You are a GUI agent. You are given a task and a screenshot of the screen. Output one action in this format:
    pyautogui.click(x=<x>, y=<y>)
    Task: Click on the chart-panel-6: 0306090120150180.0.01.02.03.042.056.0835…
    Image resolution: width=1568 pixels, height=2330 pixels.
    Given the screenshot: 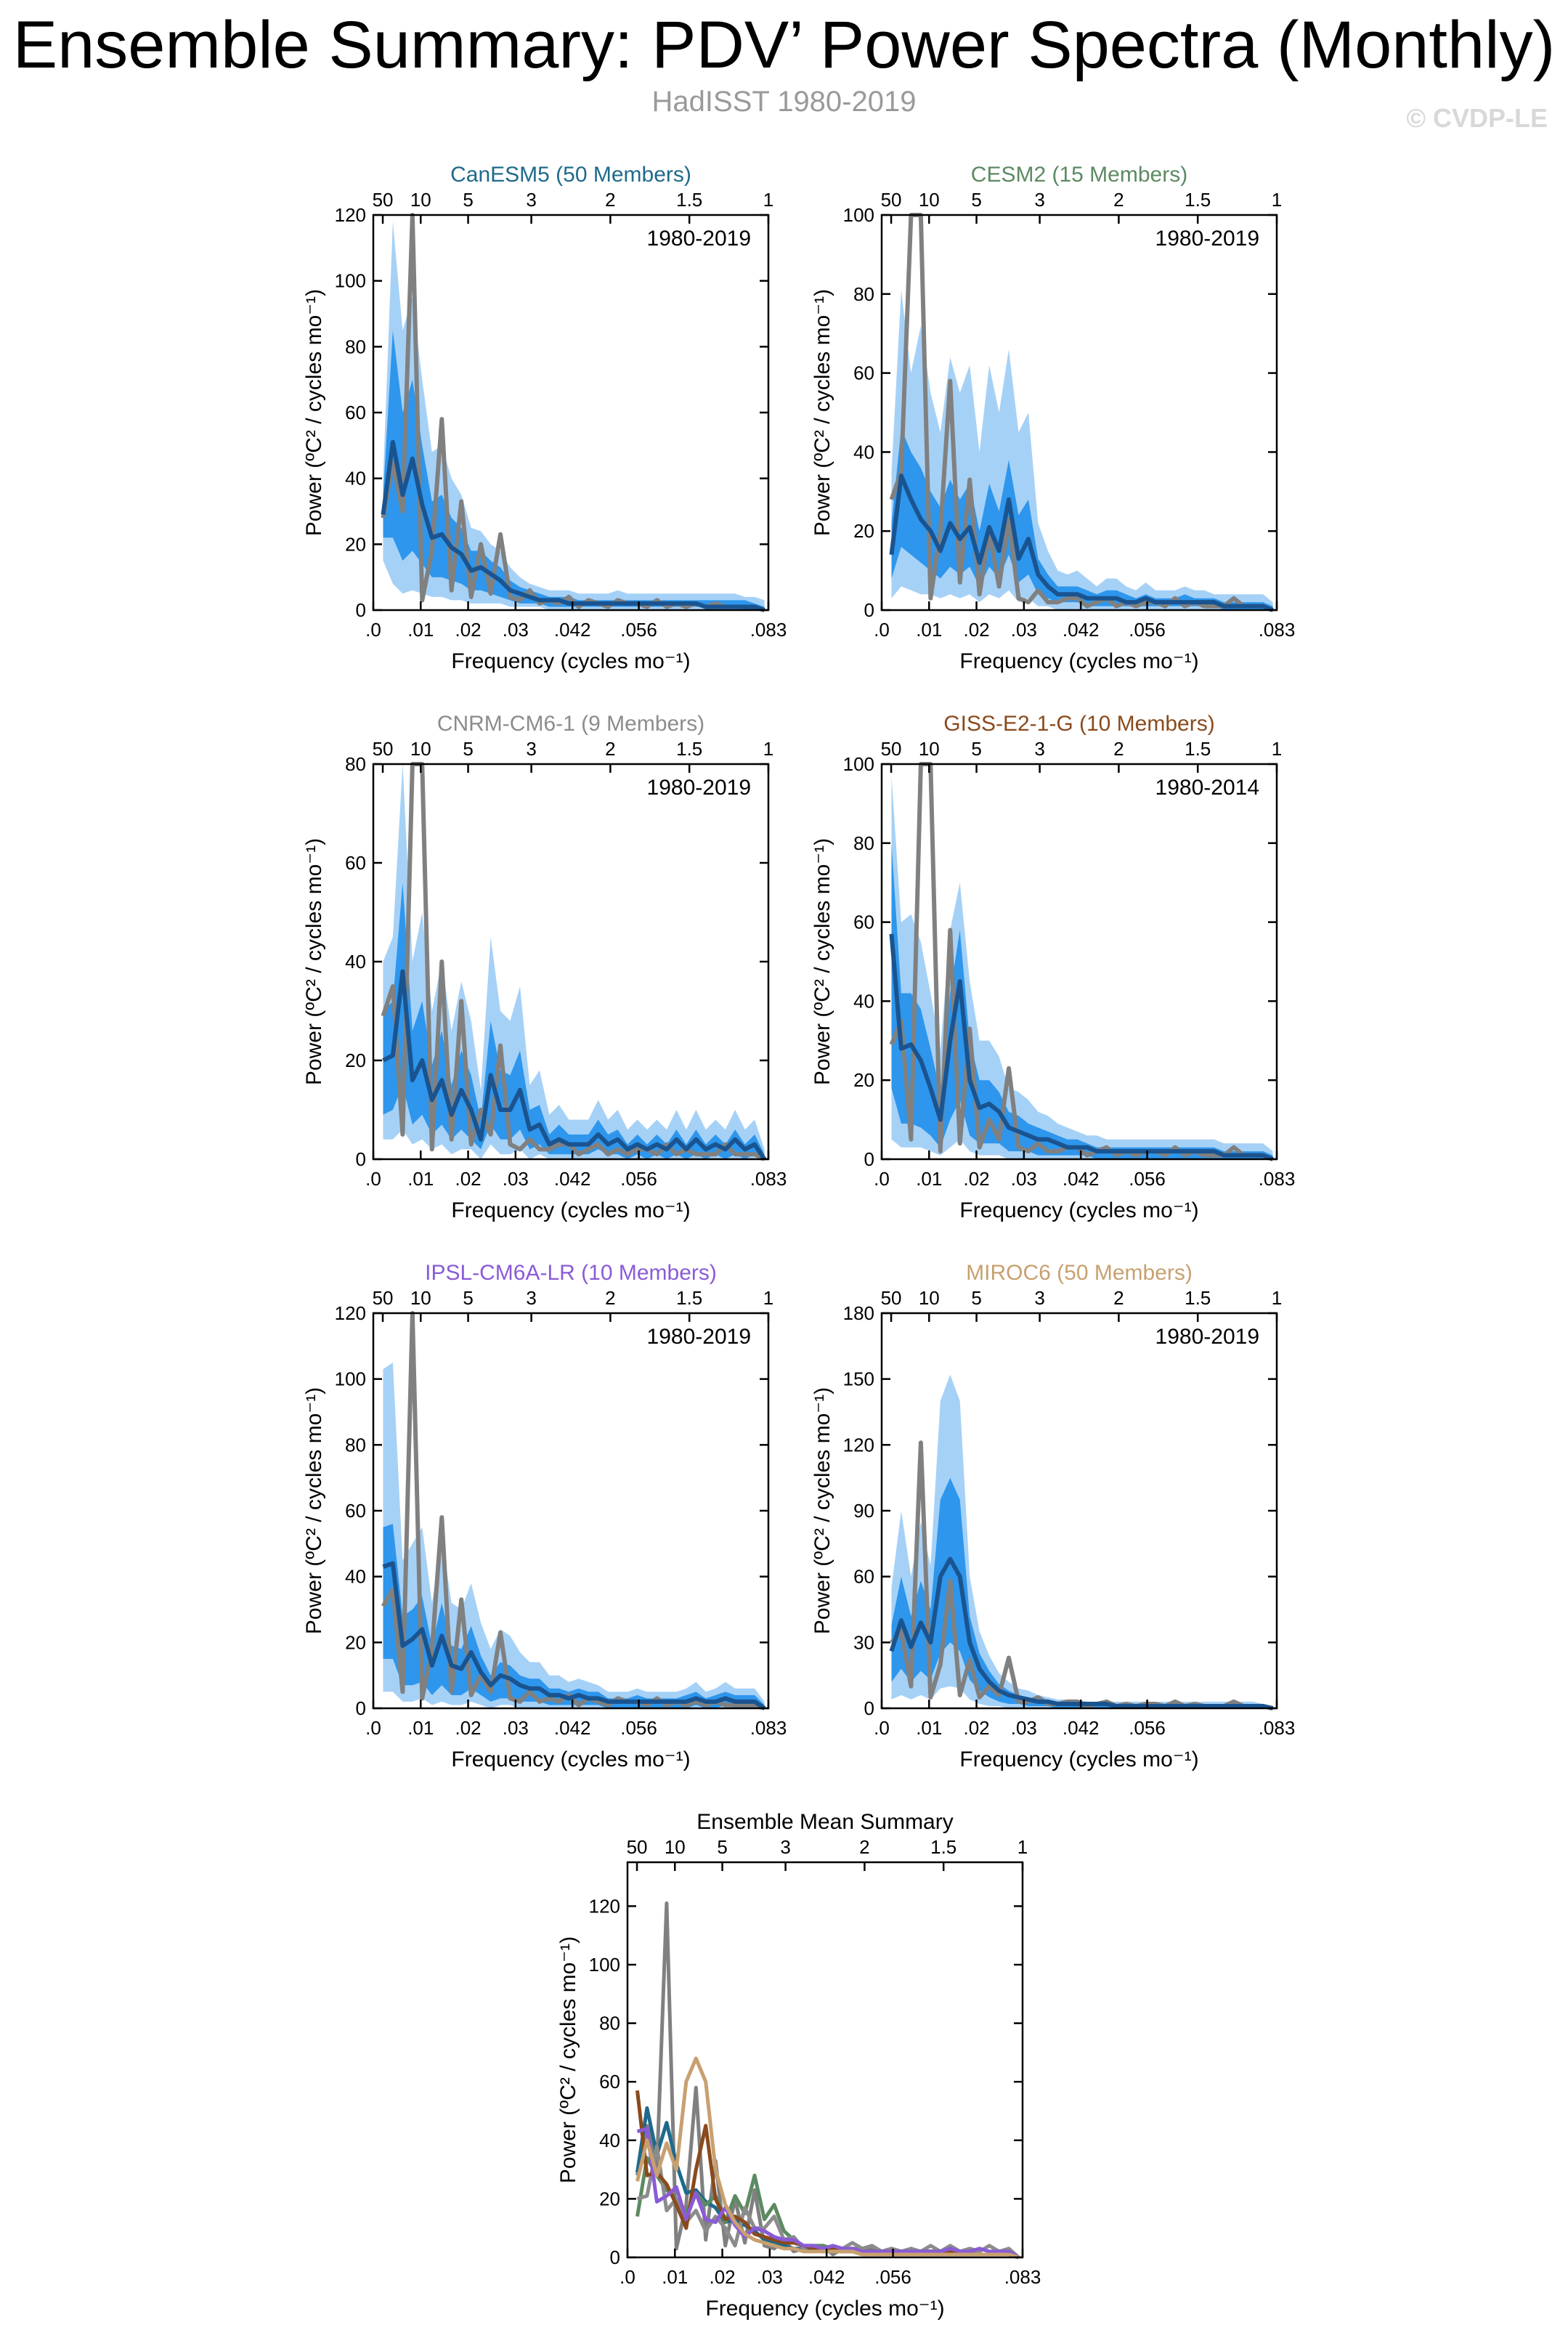 What is the action you would take?
    pyautogui.click(x=1053, y=1516)
    